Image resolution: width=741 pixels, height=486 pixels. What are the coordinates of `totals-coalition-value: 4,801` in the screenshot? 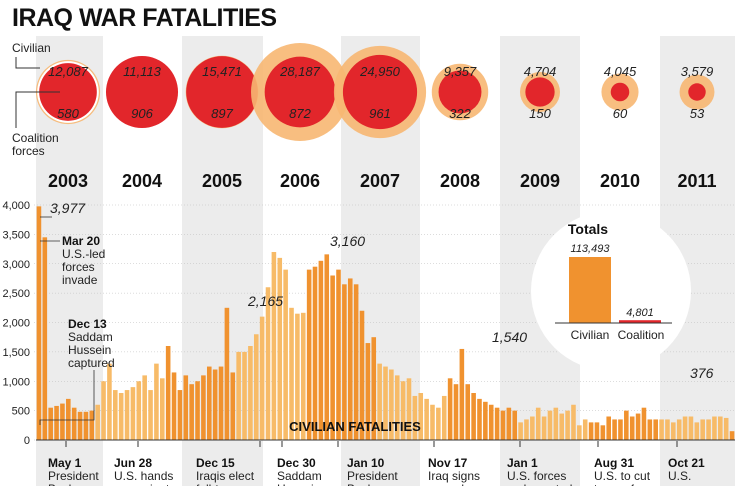 It's located at (640, 313).